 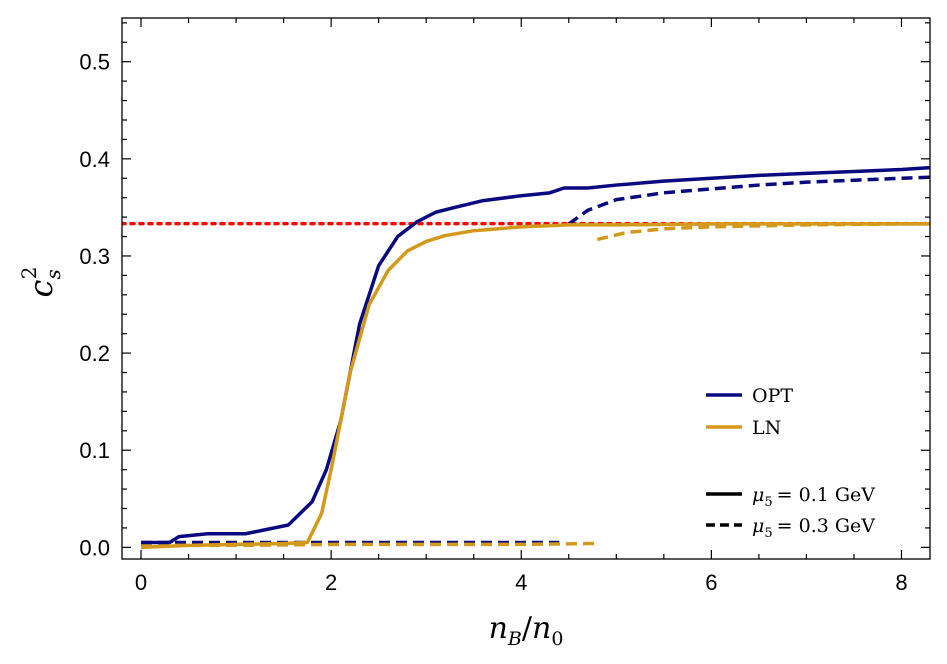 What do you see at coordinates (826, 526) in the screenshot?
I see `legend-value: = 0.3 GeV` at bounding box center [826, 526].